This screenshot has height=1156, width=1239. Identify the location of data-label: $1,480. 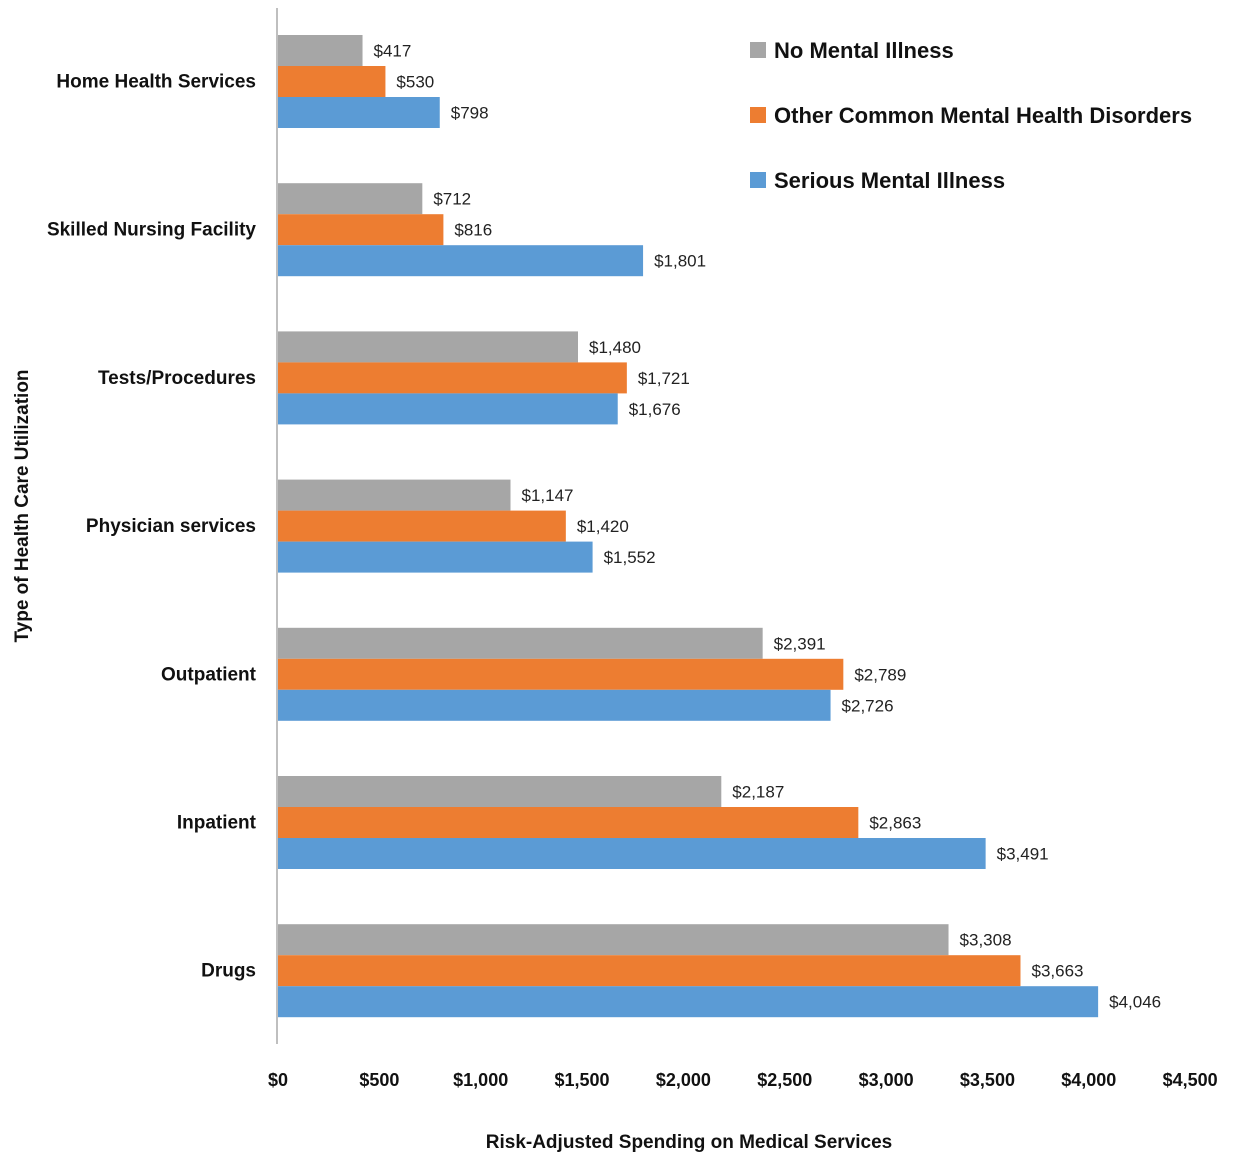
(615, 347).